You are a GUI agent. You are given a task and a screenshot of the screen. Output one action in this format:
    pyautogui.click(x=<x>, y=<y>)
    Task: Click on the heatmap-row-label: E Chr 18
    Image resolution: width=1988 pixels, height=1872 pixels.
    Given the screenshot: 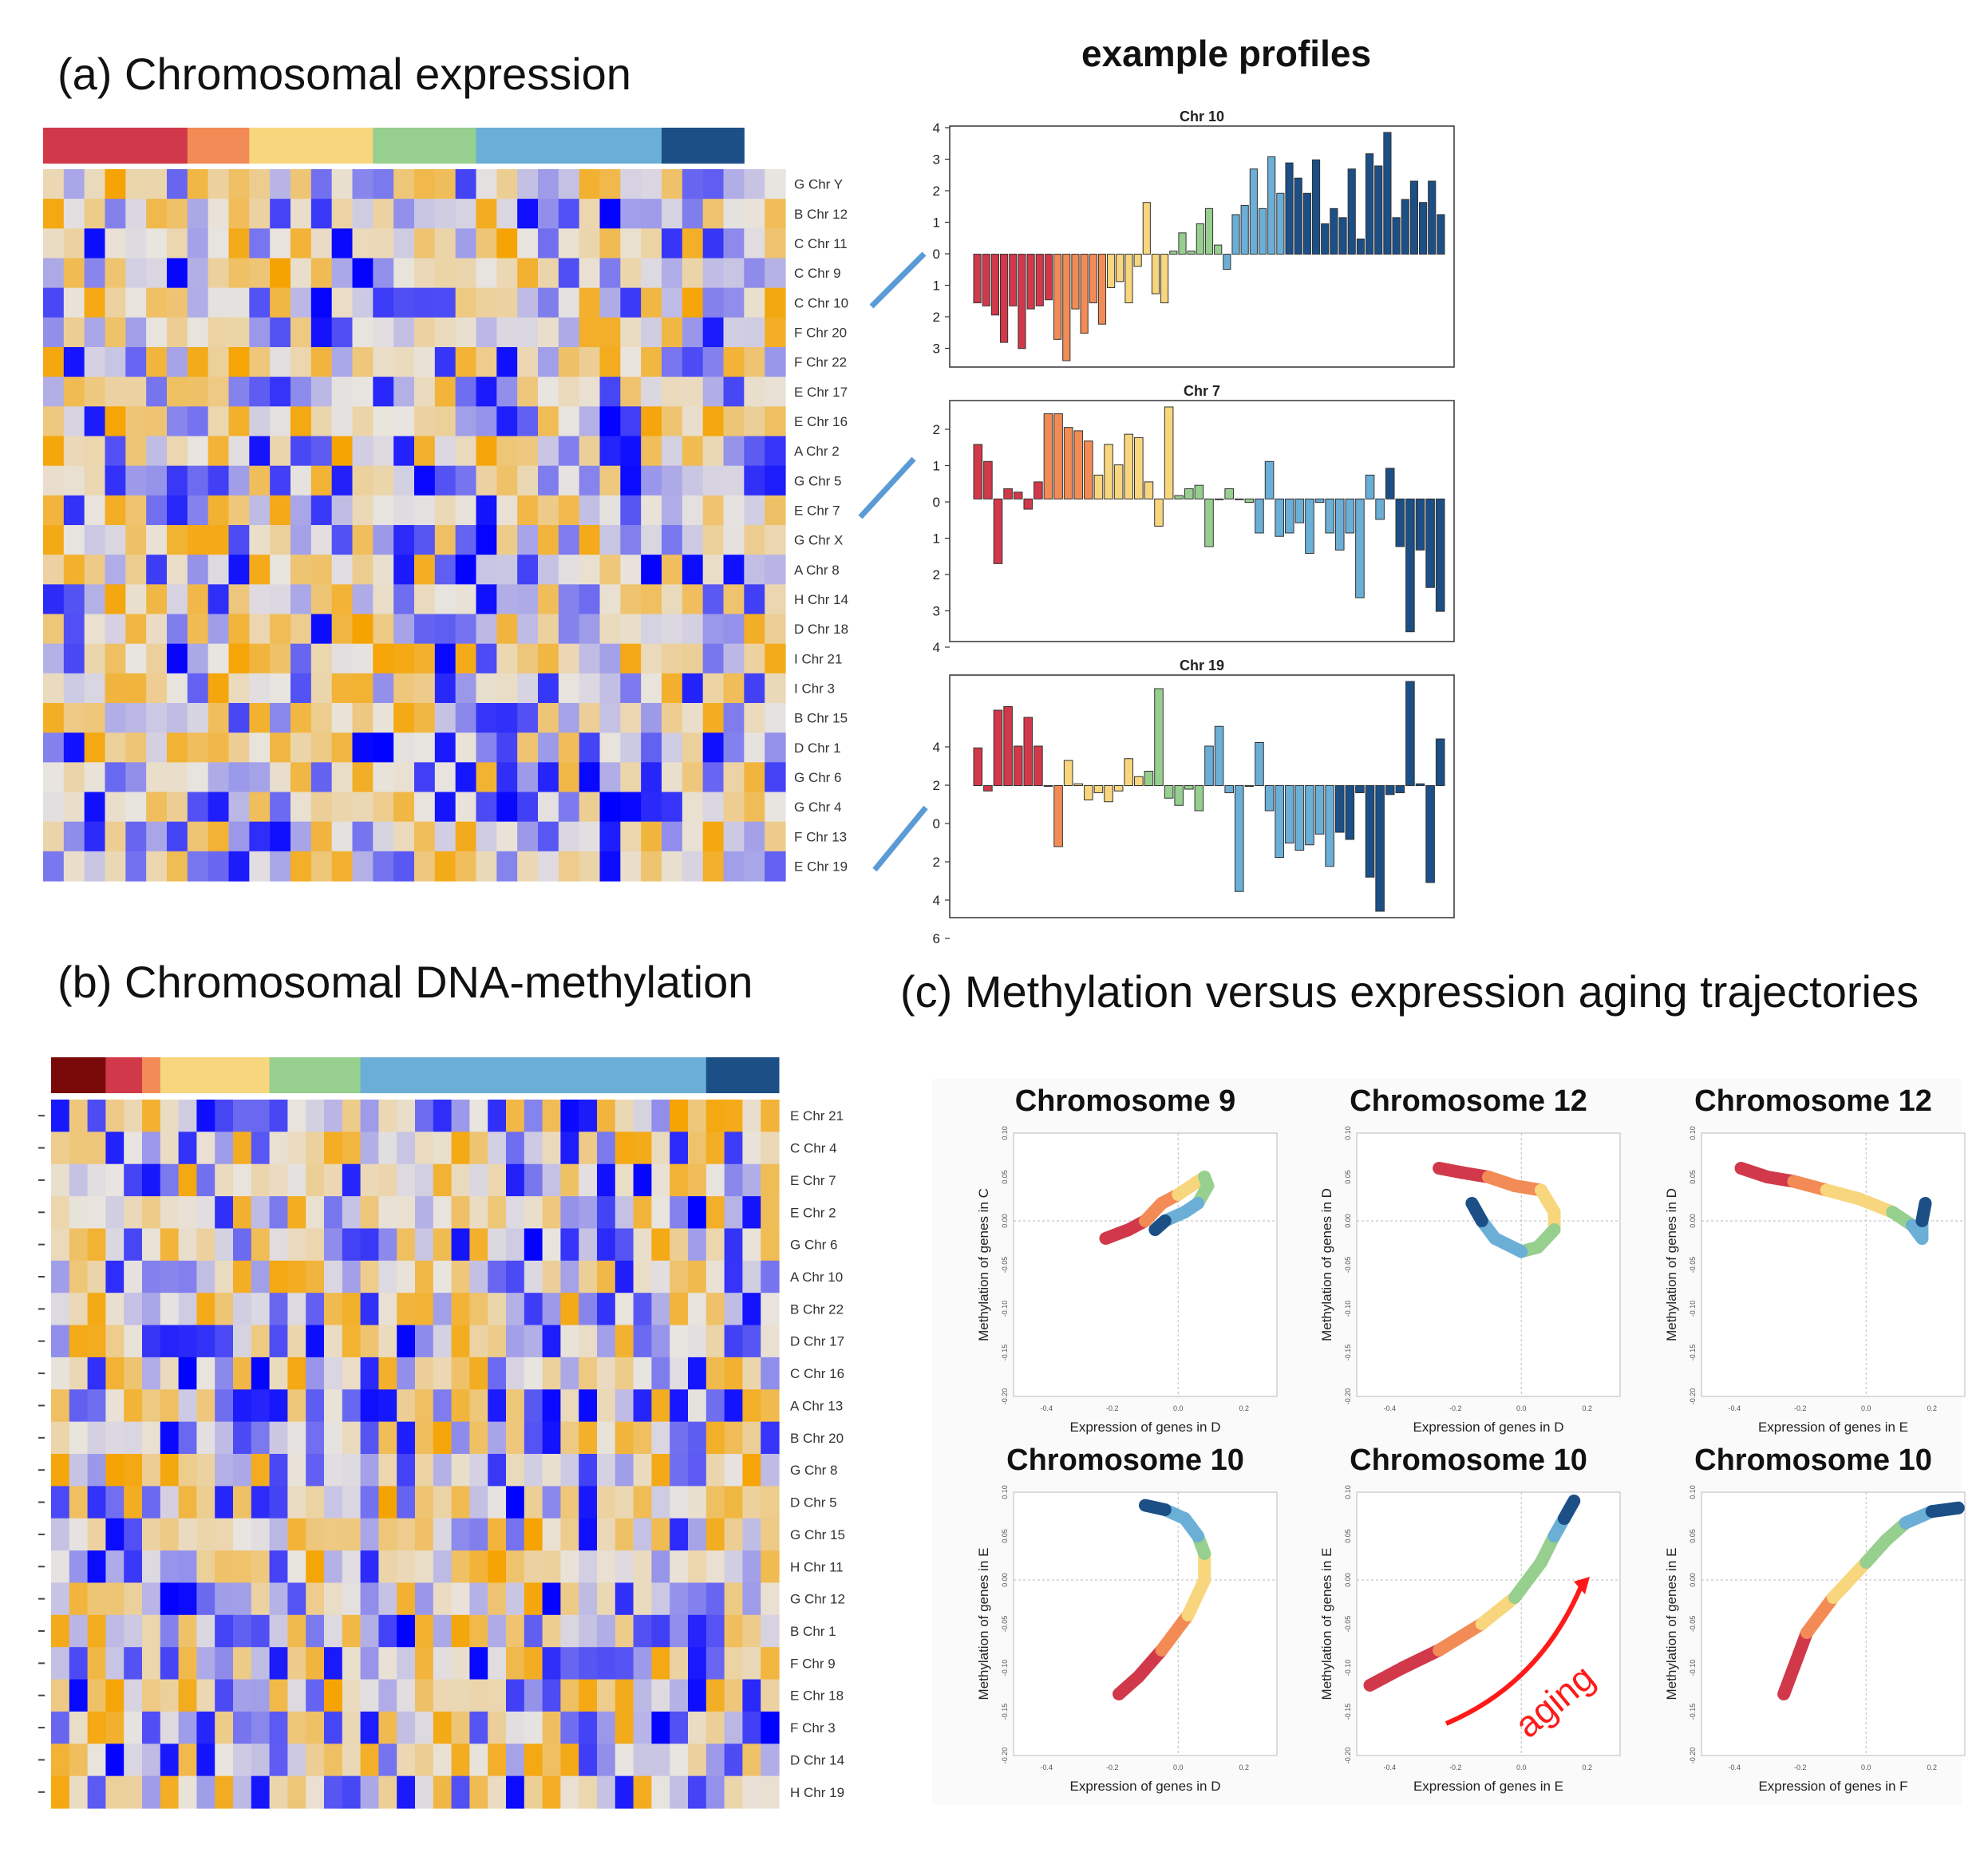 What is the action you would take?
    pyautogui.click(x=817, y=1696)
    